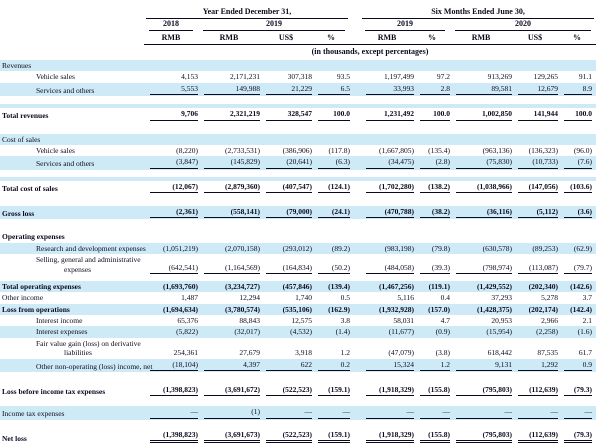 The height and width of the screenshot is (447, 600). Describe the element at coordinates (180, 309) in the screenshot. I see `value-text: (1,694,634)` at that location.